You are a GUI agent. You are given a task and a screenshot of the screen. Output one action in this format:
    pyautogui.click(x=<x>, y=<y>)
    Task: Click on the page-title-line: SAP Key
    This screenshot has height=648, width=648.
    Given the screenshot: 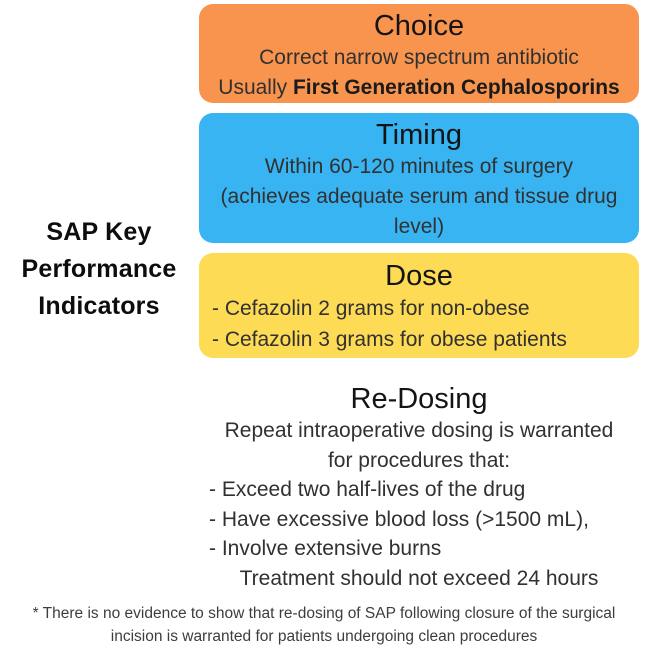 What is the action you would take?
    pyautogui.click(x=99, y=232)
    